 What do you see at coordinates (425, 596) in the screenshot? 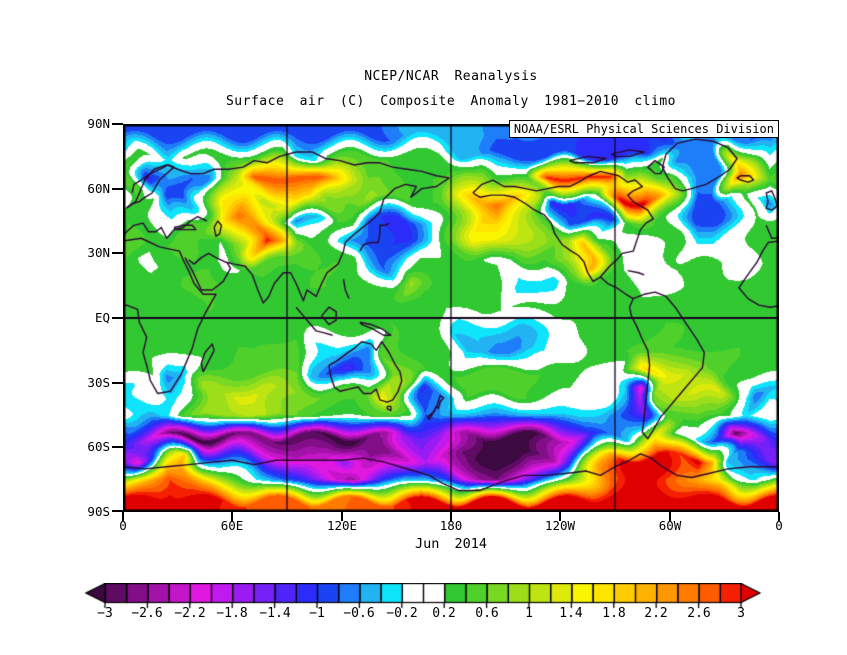
I see `colorbar-canvas` at bounding box center [425, 596].